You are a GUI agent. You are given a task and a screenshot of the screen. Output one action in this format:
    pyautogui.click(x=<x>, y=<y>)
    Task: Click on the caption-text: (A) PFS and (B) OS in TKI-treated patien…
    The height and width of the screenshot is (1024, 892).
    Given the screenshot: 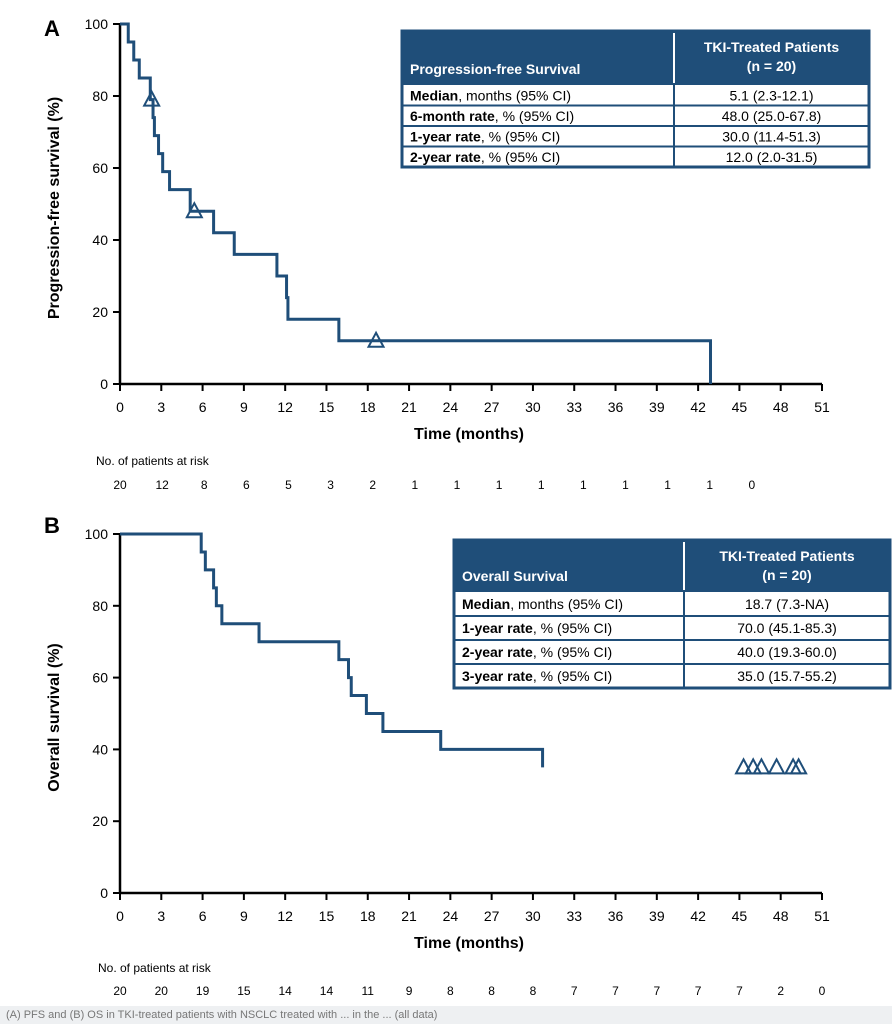 What is the action you would take?
    pyautogui.click(x=222, y=1015)
    